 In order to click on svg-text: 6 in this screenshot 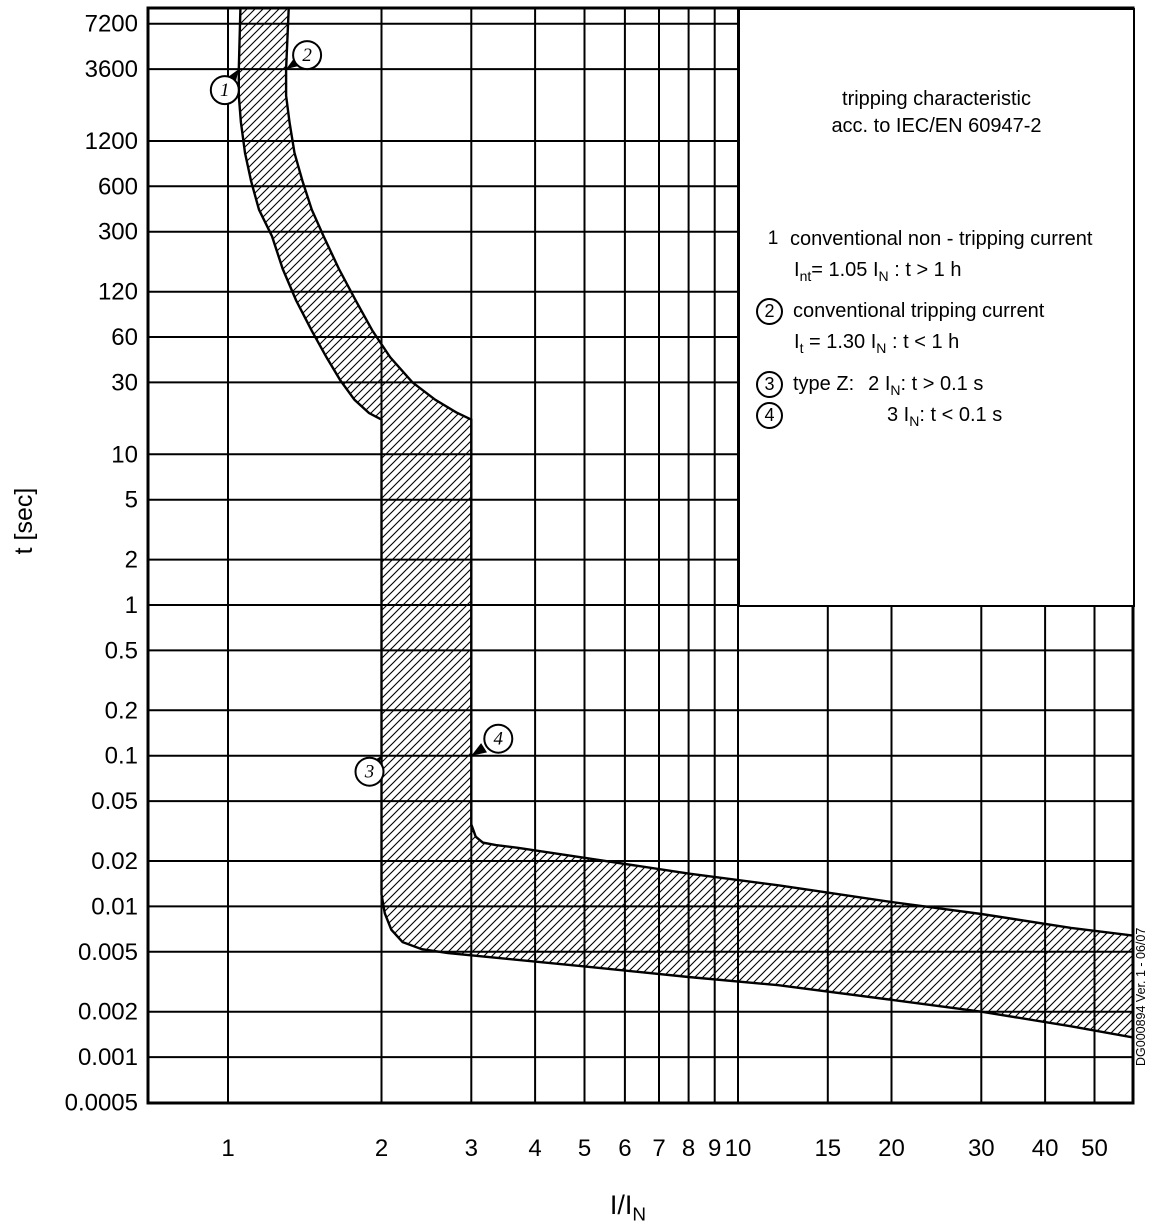, I will do `click(624, 1148)`.